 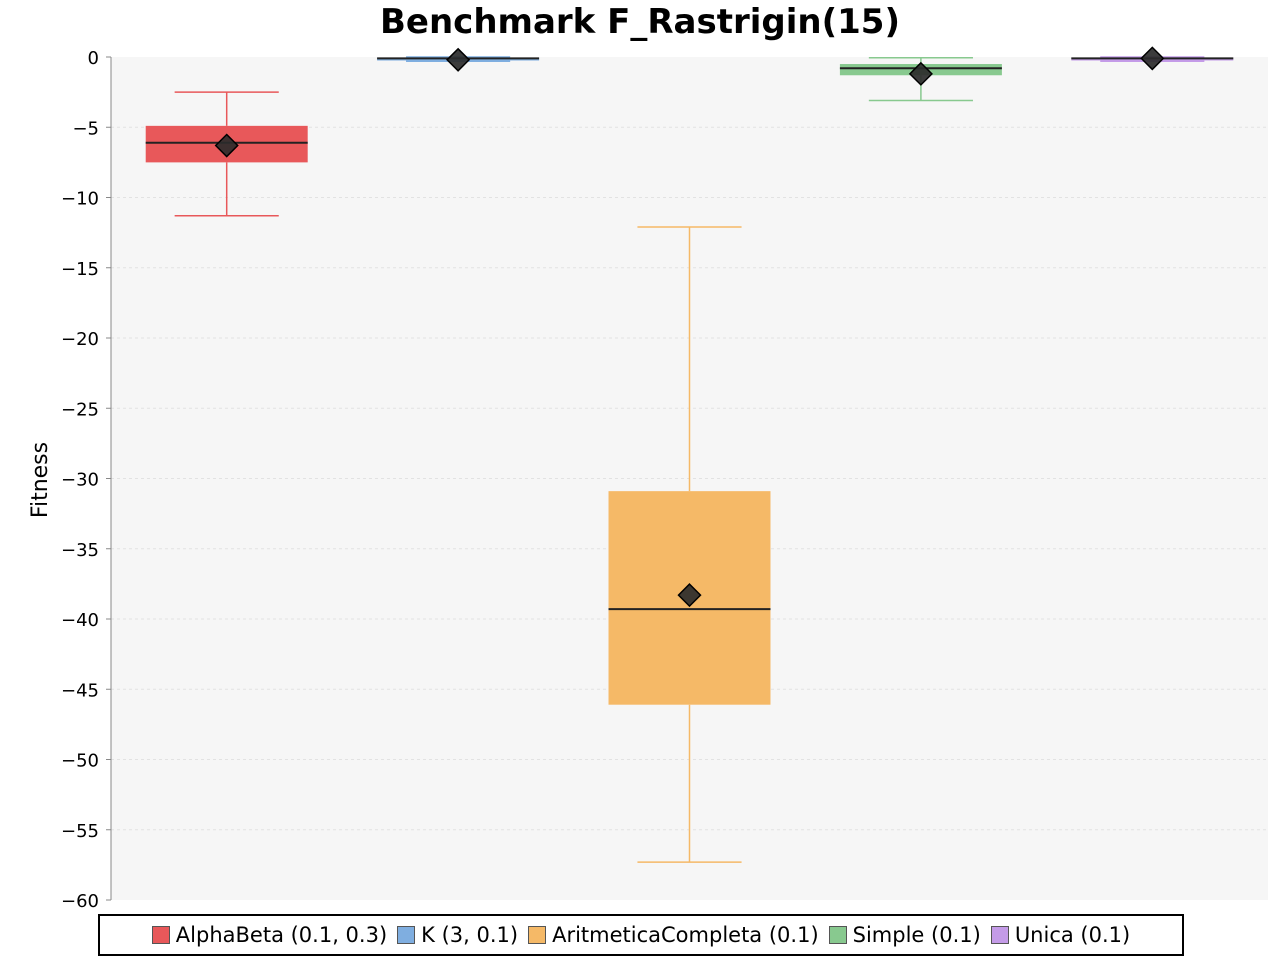 What do you see at coordinates (80, 690) in the screenshot?
I see `y-tick-label: −45` at bounding box center [80, 690].